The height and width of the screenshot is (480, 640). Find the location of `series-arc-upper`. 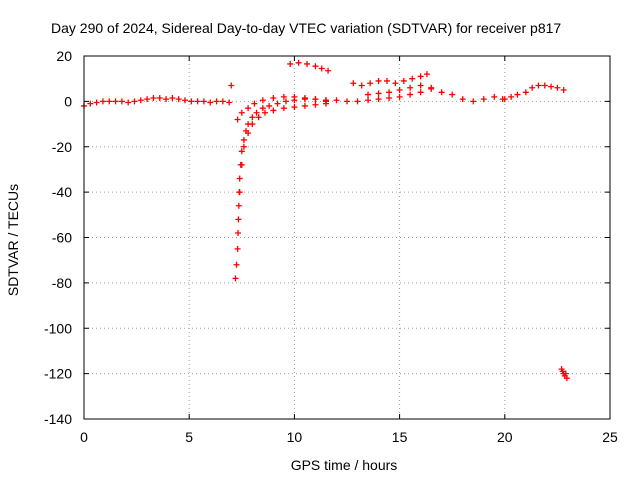

series-arc-upper is located at coordinates (281, 108).